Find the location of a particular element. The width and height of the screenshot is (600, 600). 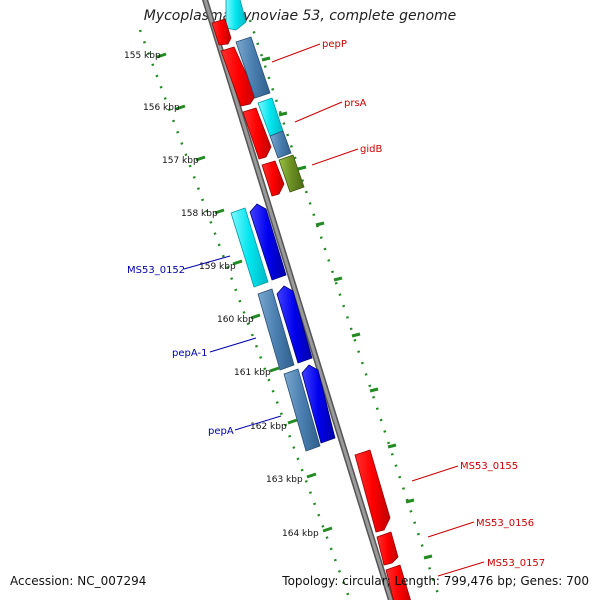

gene-label-pepA: pepA is located at coordinates (221, 431).